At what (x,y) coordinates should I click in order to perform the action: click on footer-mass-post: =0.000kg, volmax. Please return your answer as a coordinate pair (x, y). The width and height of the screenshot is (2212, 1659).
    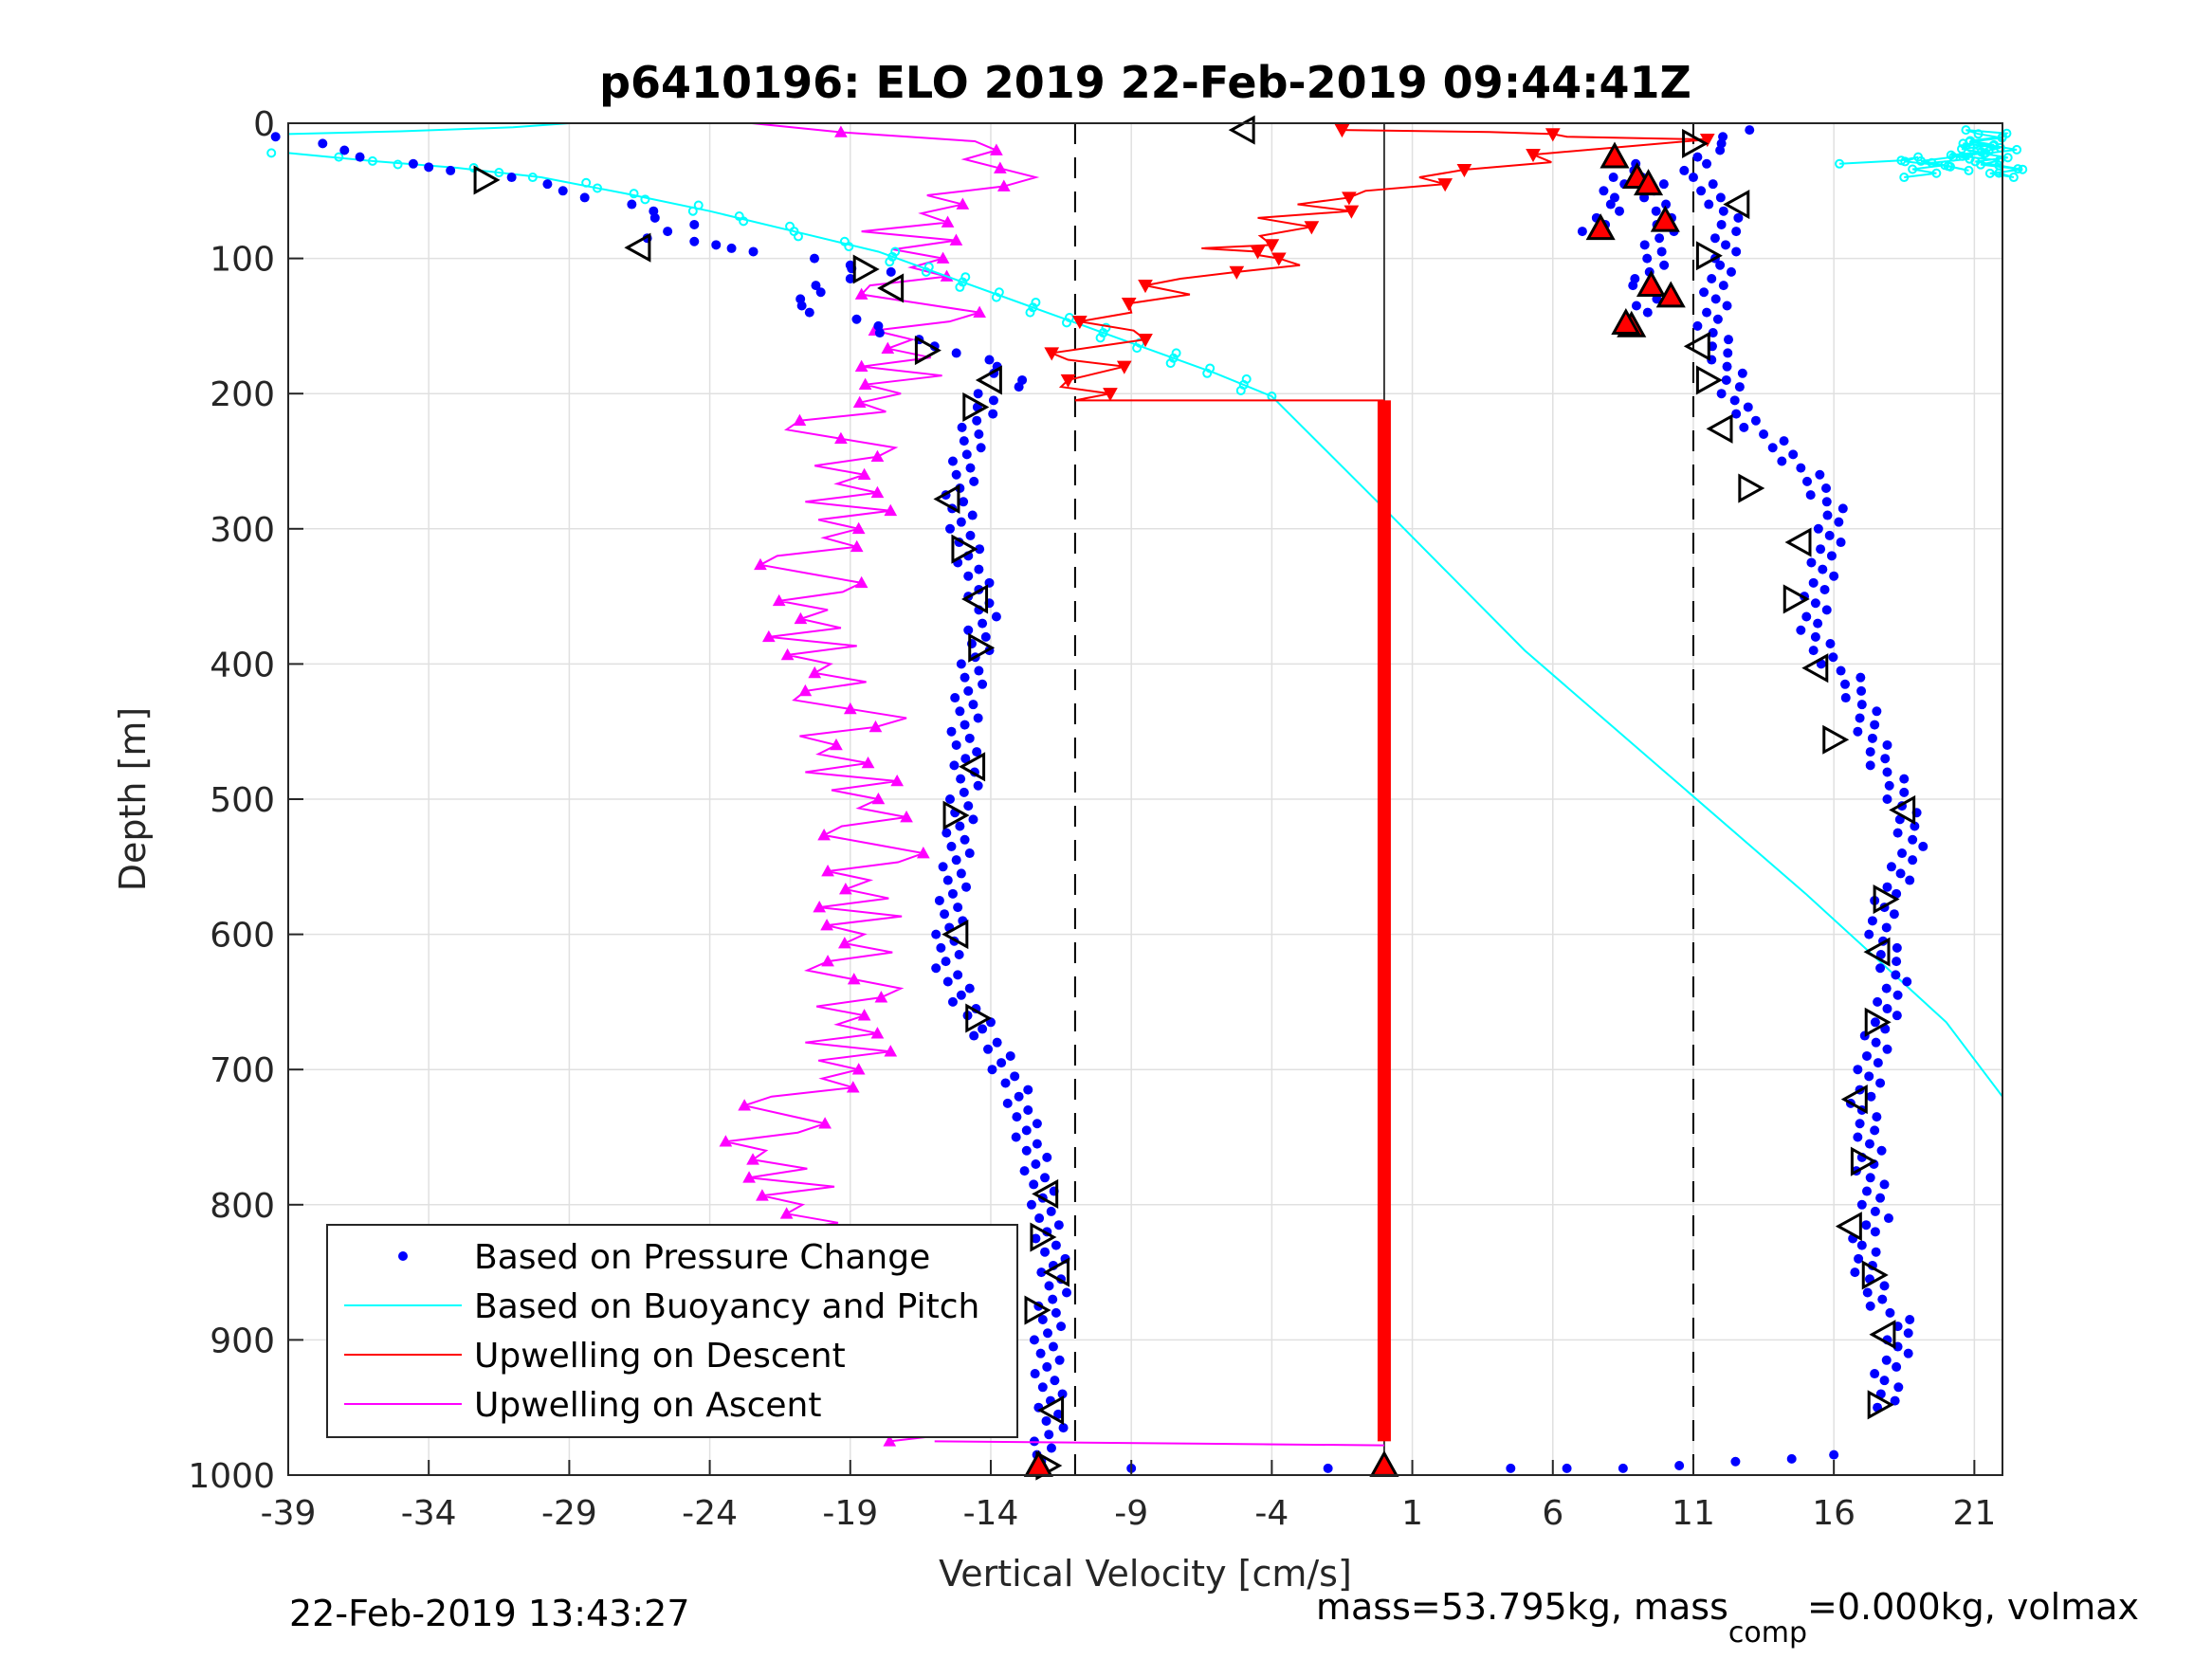
    Looking at the image, I should click on (1973, 1607).